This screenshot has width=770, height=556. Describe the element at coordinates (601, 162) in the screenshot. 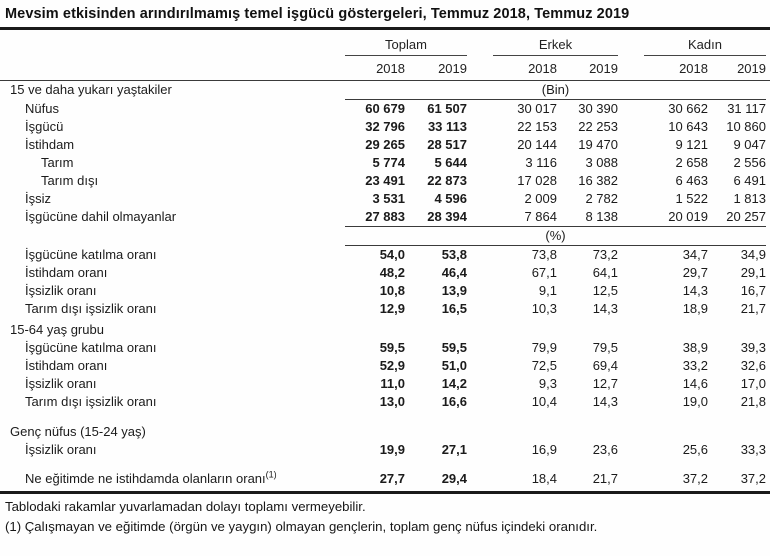

I see `cell-value: 3 088` at that location.